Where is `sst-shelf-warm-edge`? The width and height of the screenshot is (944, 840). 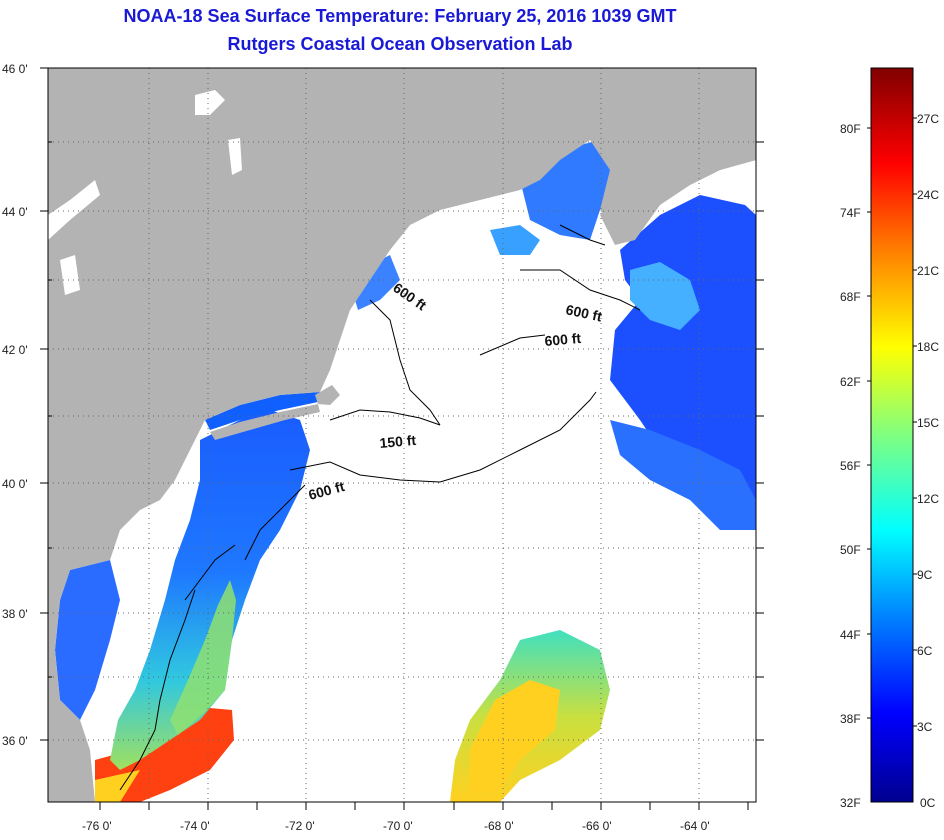
sst-shelf-warm-edge is located at coordinates (203, 657).